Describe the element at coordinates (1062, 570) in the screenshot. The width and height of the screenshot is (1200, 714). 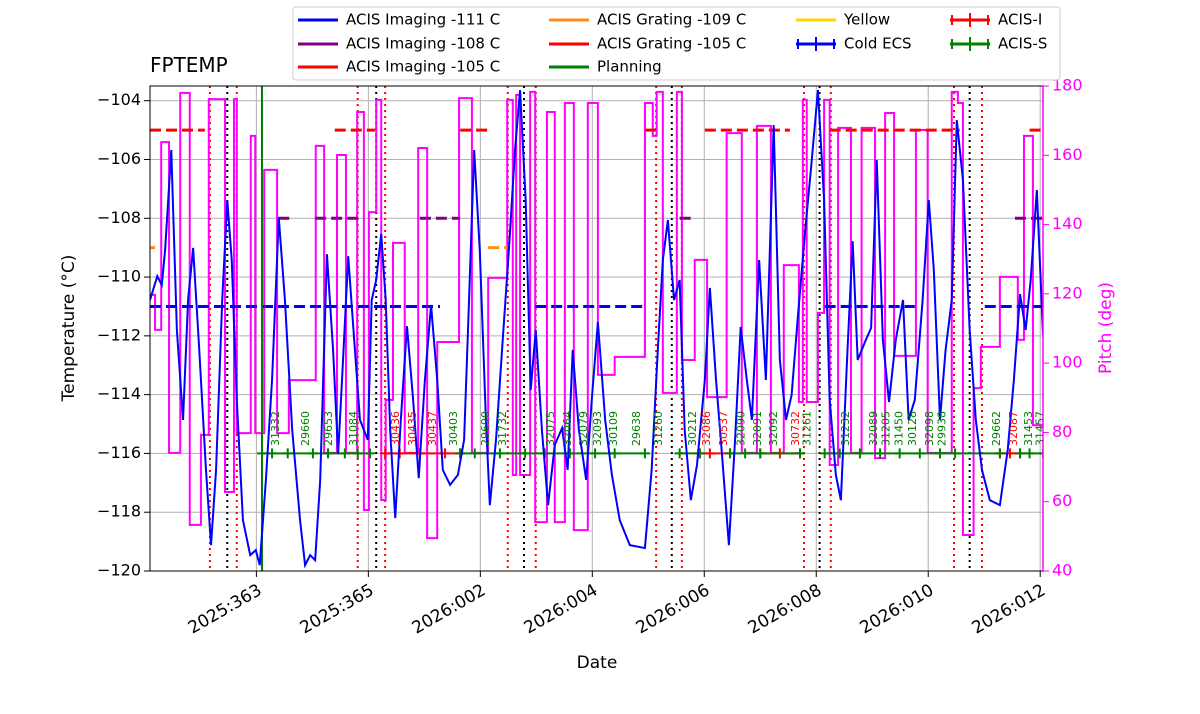
I see `y2-tick-label: 40` at that location.